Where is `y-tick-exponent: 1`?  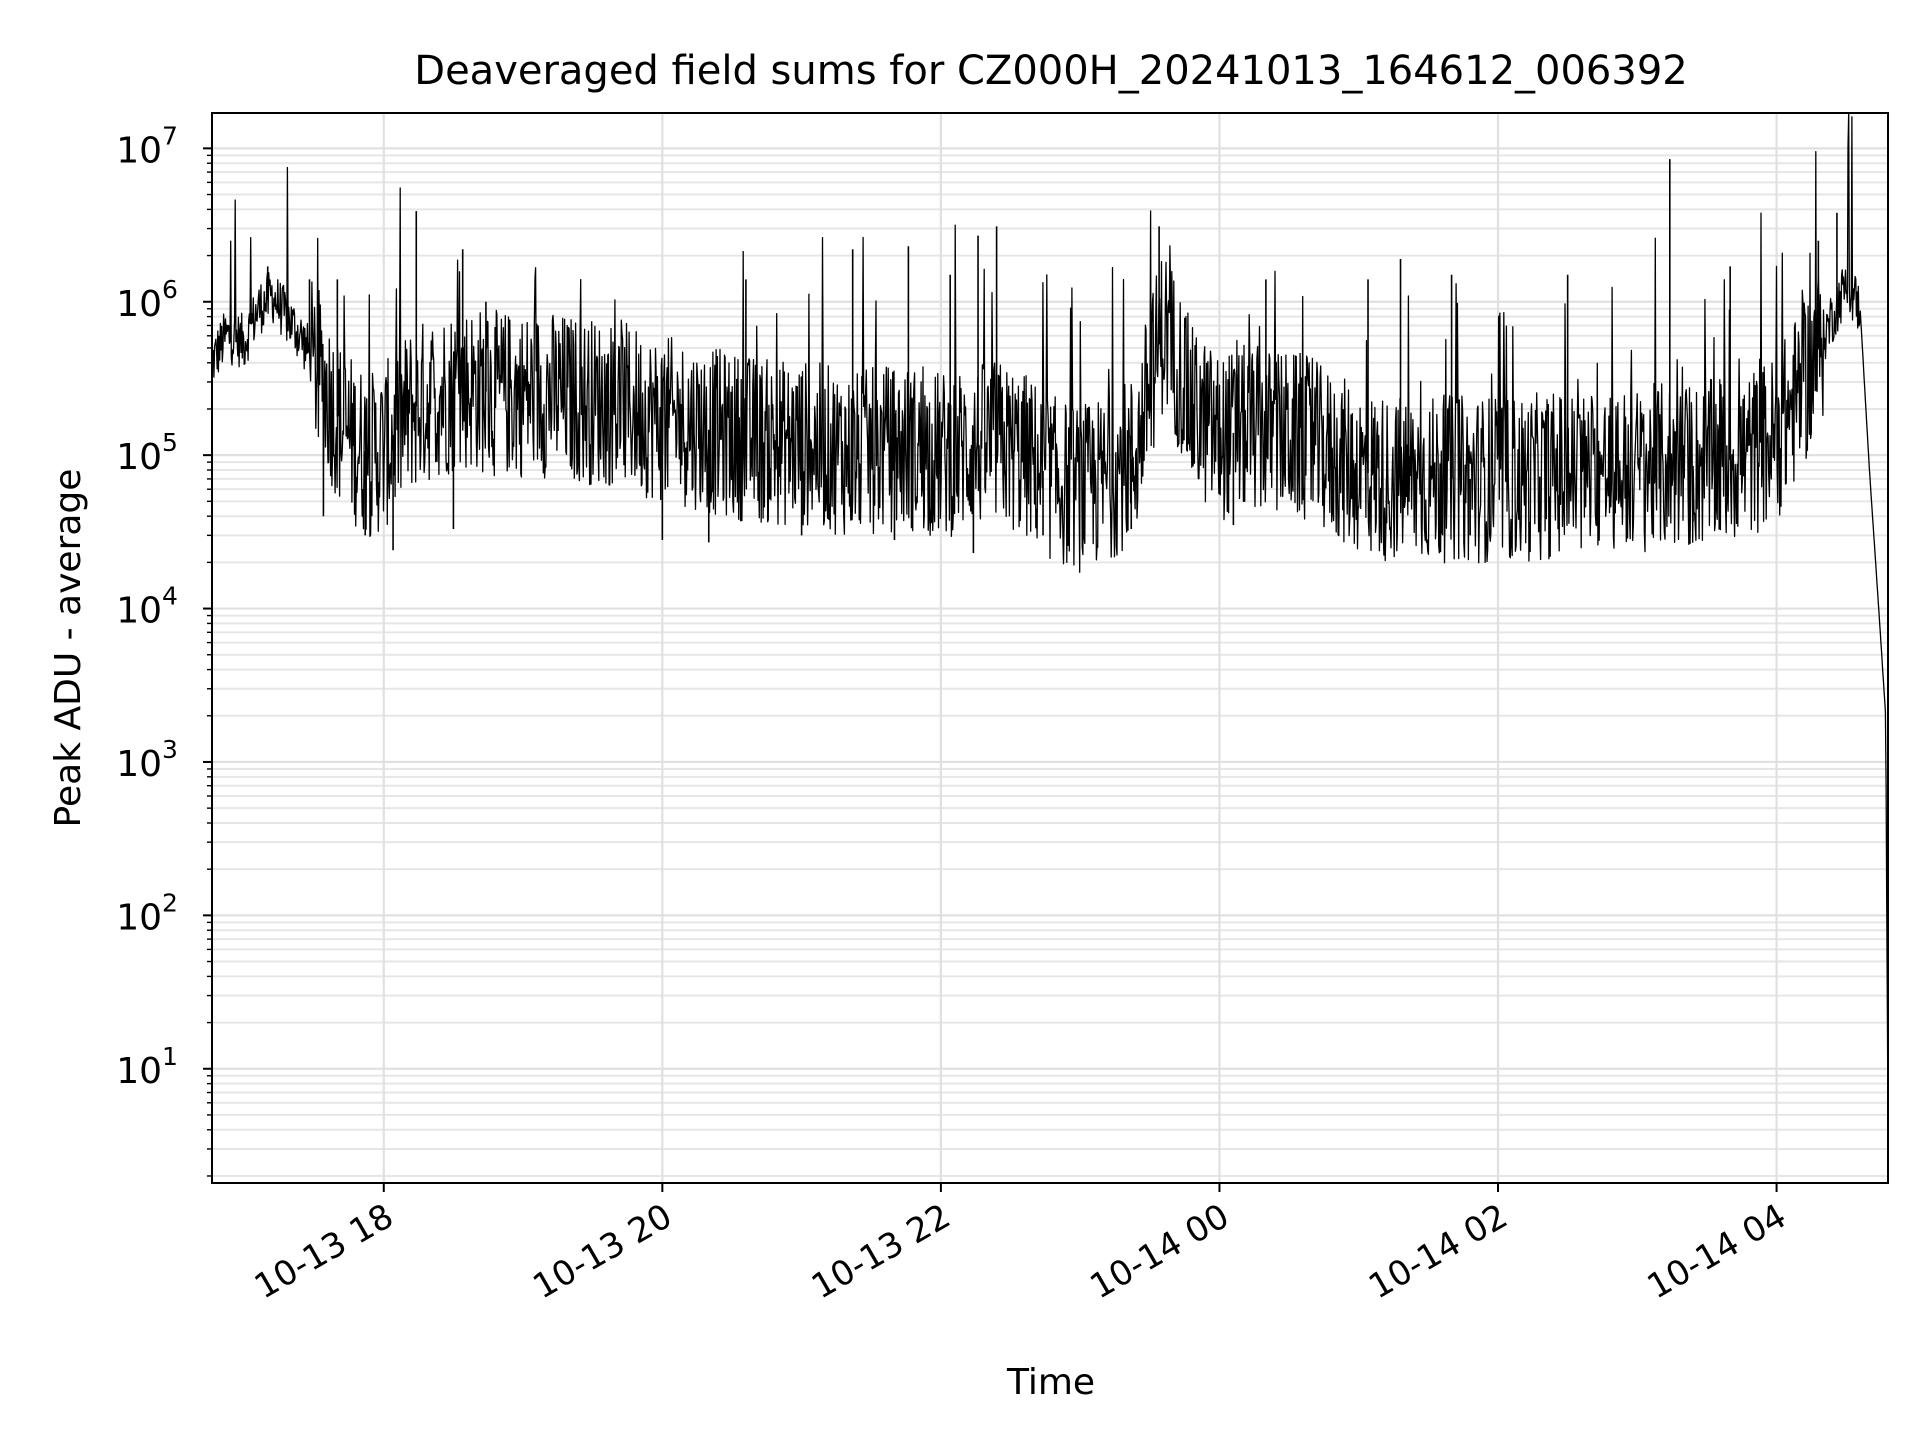 y-tick-exponent: 1 is located at coordinates (170, 1056).